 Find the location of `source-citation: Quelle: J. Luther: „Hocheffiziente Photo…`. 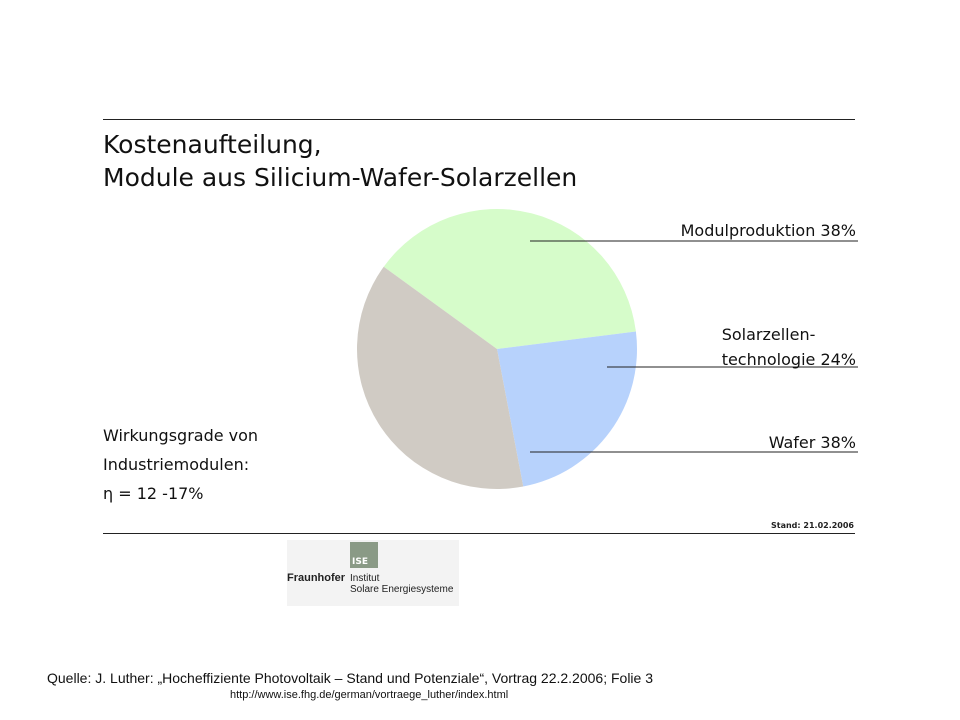

source-citation: Quelle: J. Luther: „Hocheffiziente Photo… is located at coordinates (350, 678).